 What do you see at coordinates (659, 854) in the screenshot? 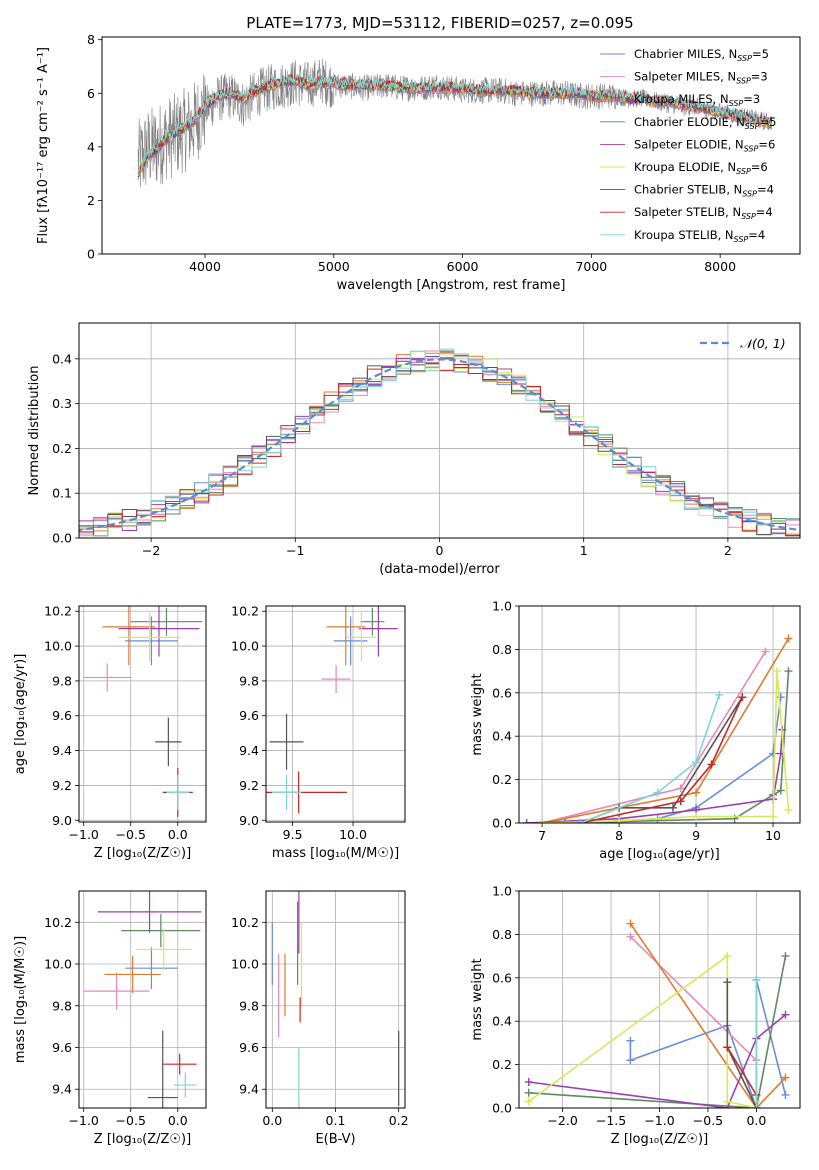
I see `x-axis-label: age [log₁₀(age/yr)]` at bounding box center [659, 854].